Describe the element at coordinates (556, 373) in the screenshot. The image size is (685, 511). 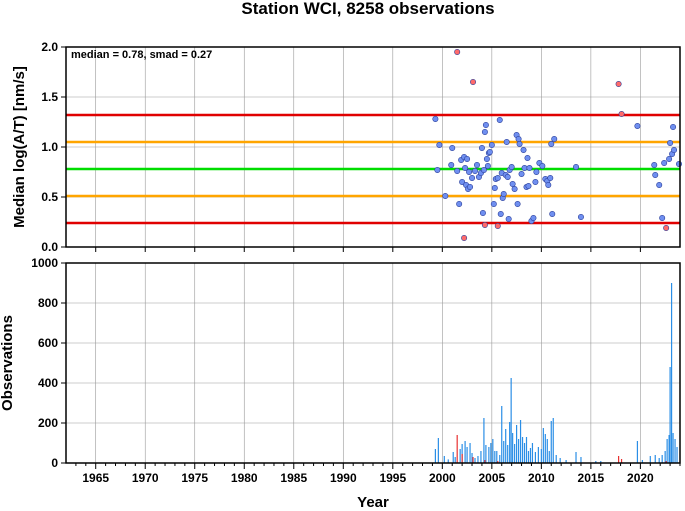
I see `bottom-bars` at that location.